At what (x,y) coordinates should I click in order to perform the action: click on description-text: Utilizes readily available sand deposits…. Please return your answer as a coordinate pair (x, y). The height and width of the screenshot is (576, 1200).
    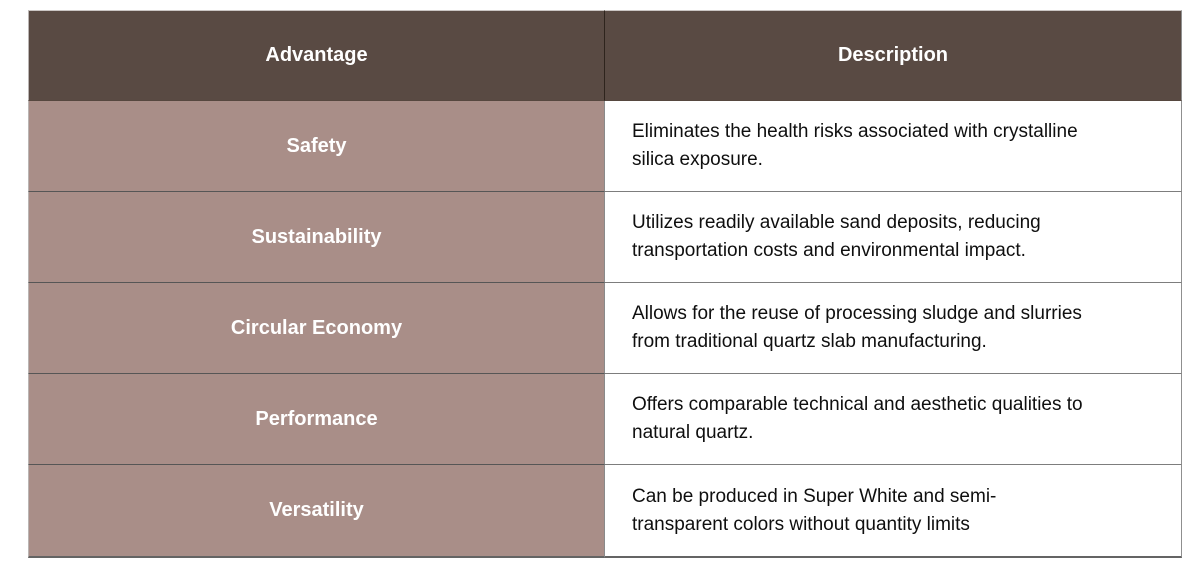
    Looking at the image, I should click on (836, 237).